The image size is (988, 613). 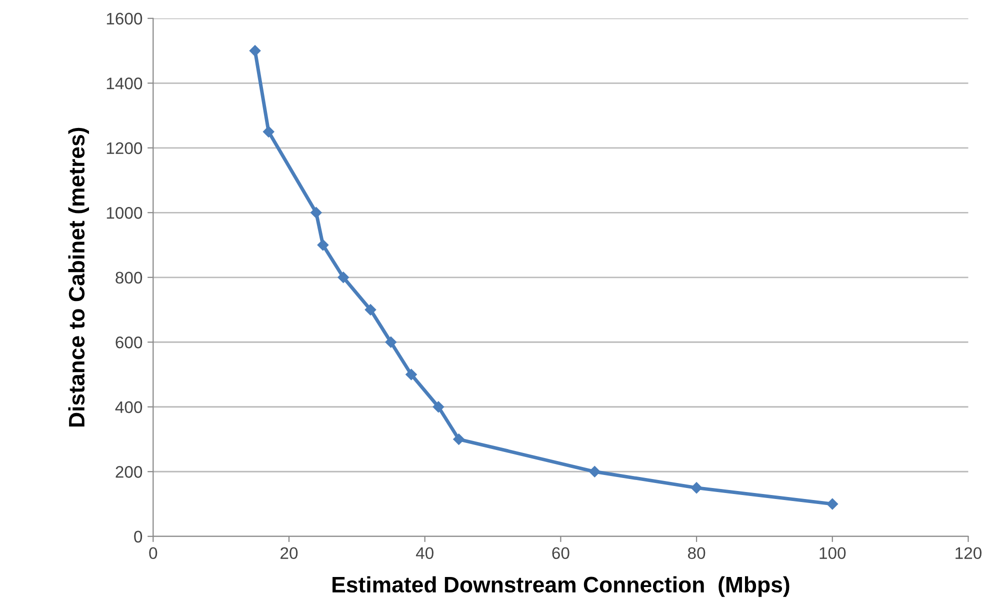 I want to click on x-tick-label: 60, so click(x=561, y=553).